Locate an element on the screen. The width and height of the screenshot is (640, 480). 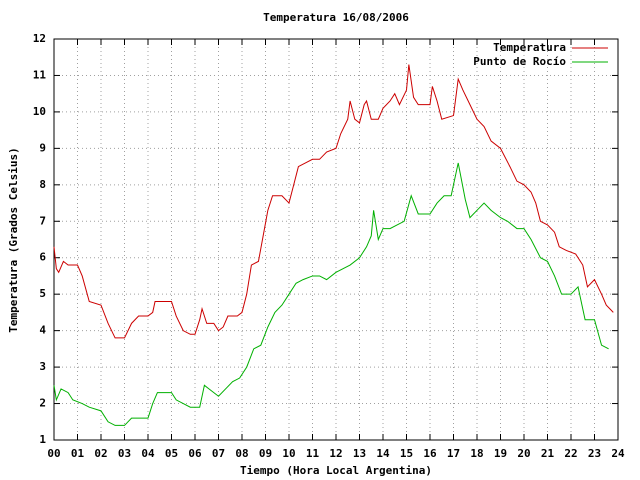
x-tick-label: 19 is located at coordinates (500, 453).